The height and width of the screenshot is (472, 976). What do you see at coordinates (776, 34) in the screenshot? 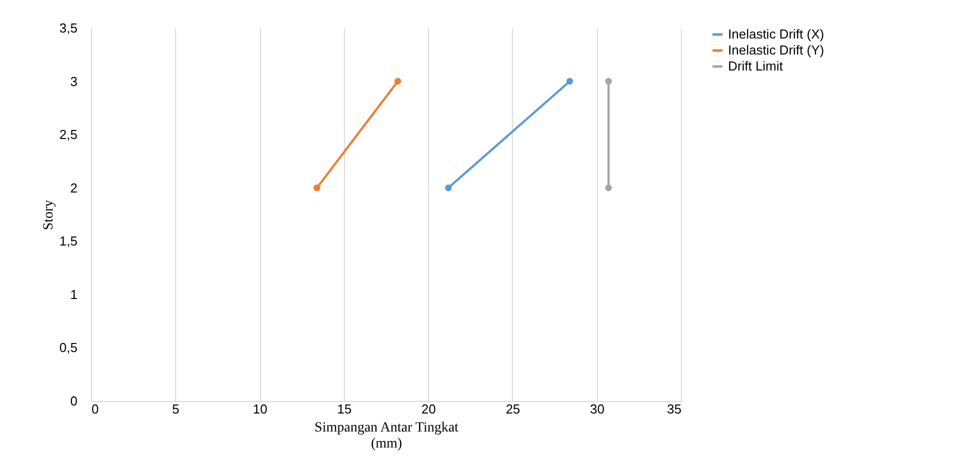
I see `legend-label: Inelastic Drift (X)` at bounding box center [776, 34].